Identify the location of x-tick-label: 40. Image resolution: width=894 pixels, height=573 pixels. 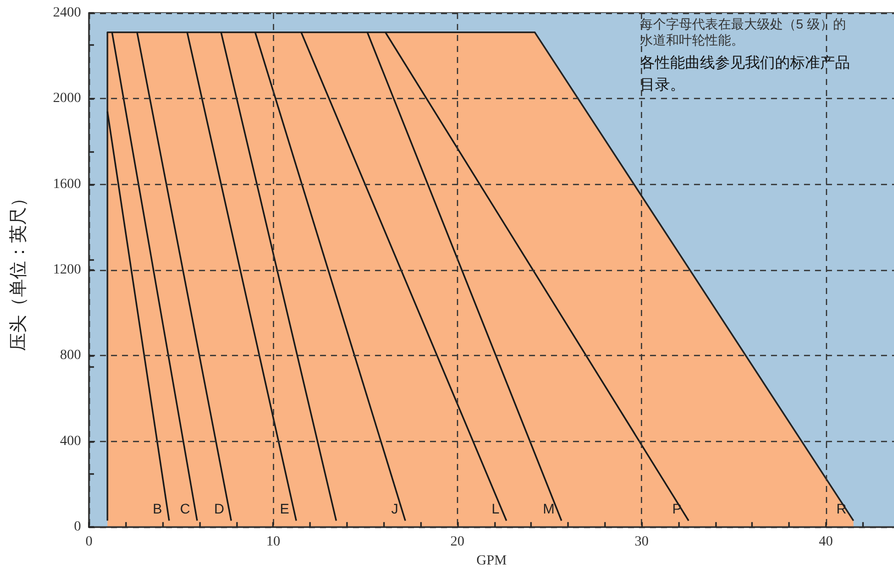
(825, 542).